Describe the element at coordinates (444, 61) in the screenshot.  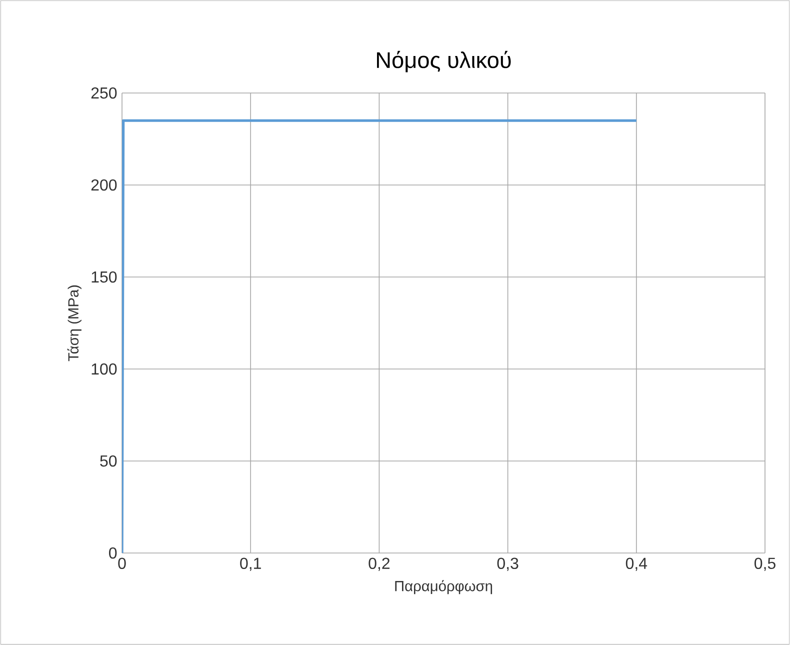
I see `chart-title: Νόμος υλικού` at that location.